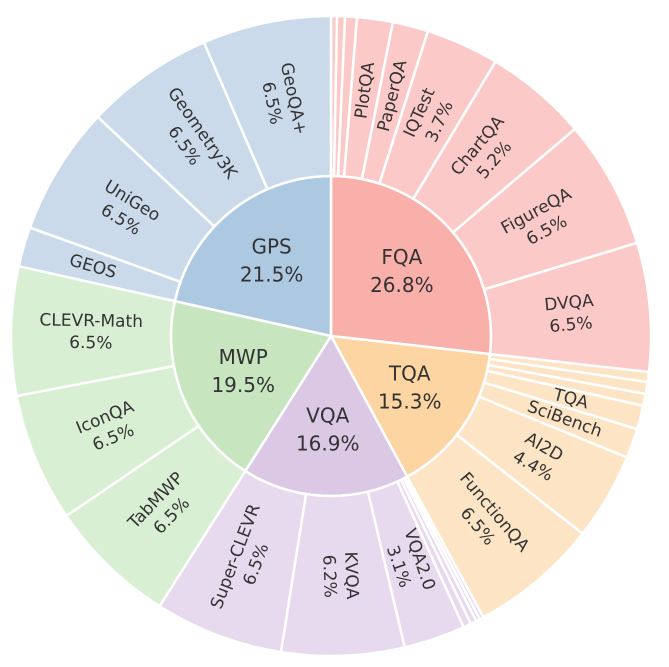  I want to click on inner-label: VQA, so click(327, 415).